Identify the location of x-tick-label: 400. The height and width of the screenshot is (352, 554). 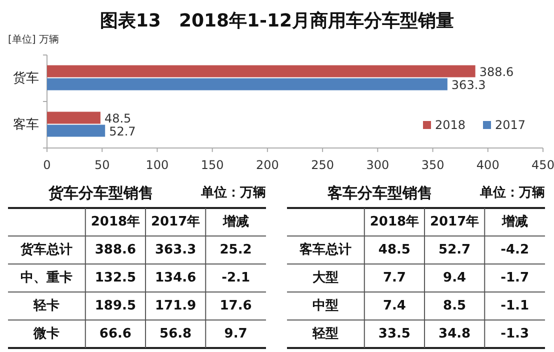
(488, 165).